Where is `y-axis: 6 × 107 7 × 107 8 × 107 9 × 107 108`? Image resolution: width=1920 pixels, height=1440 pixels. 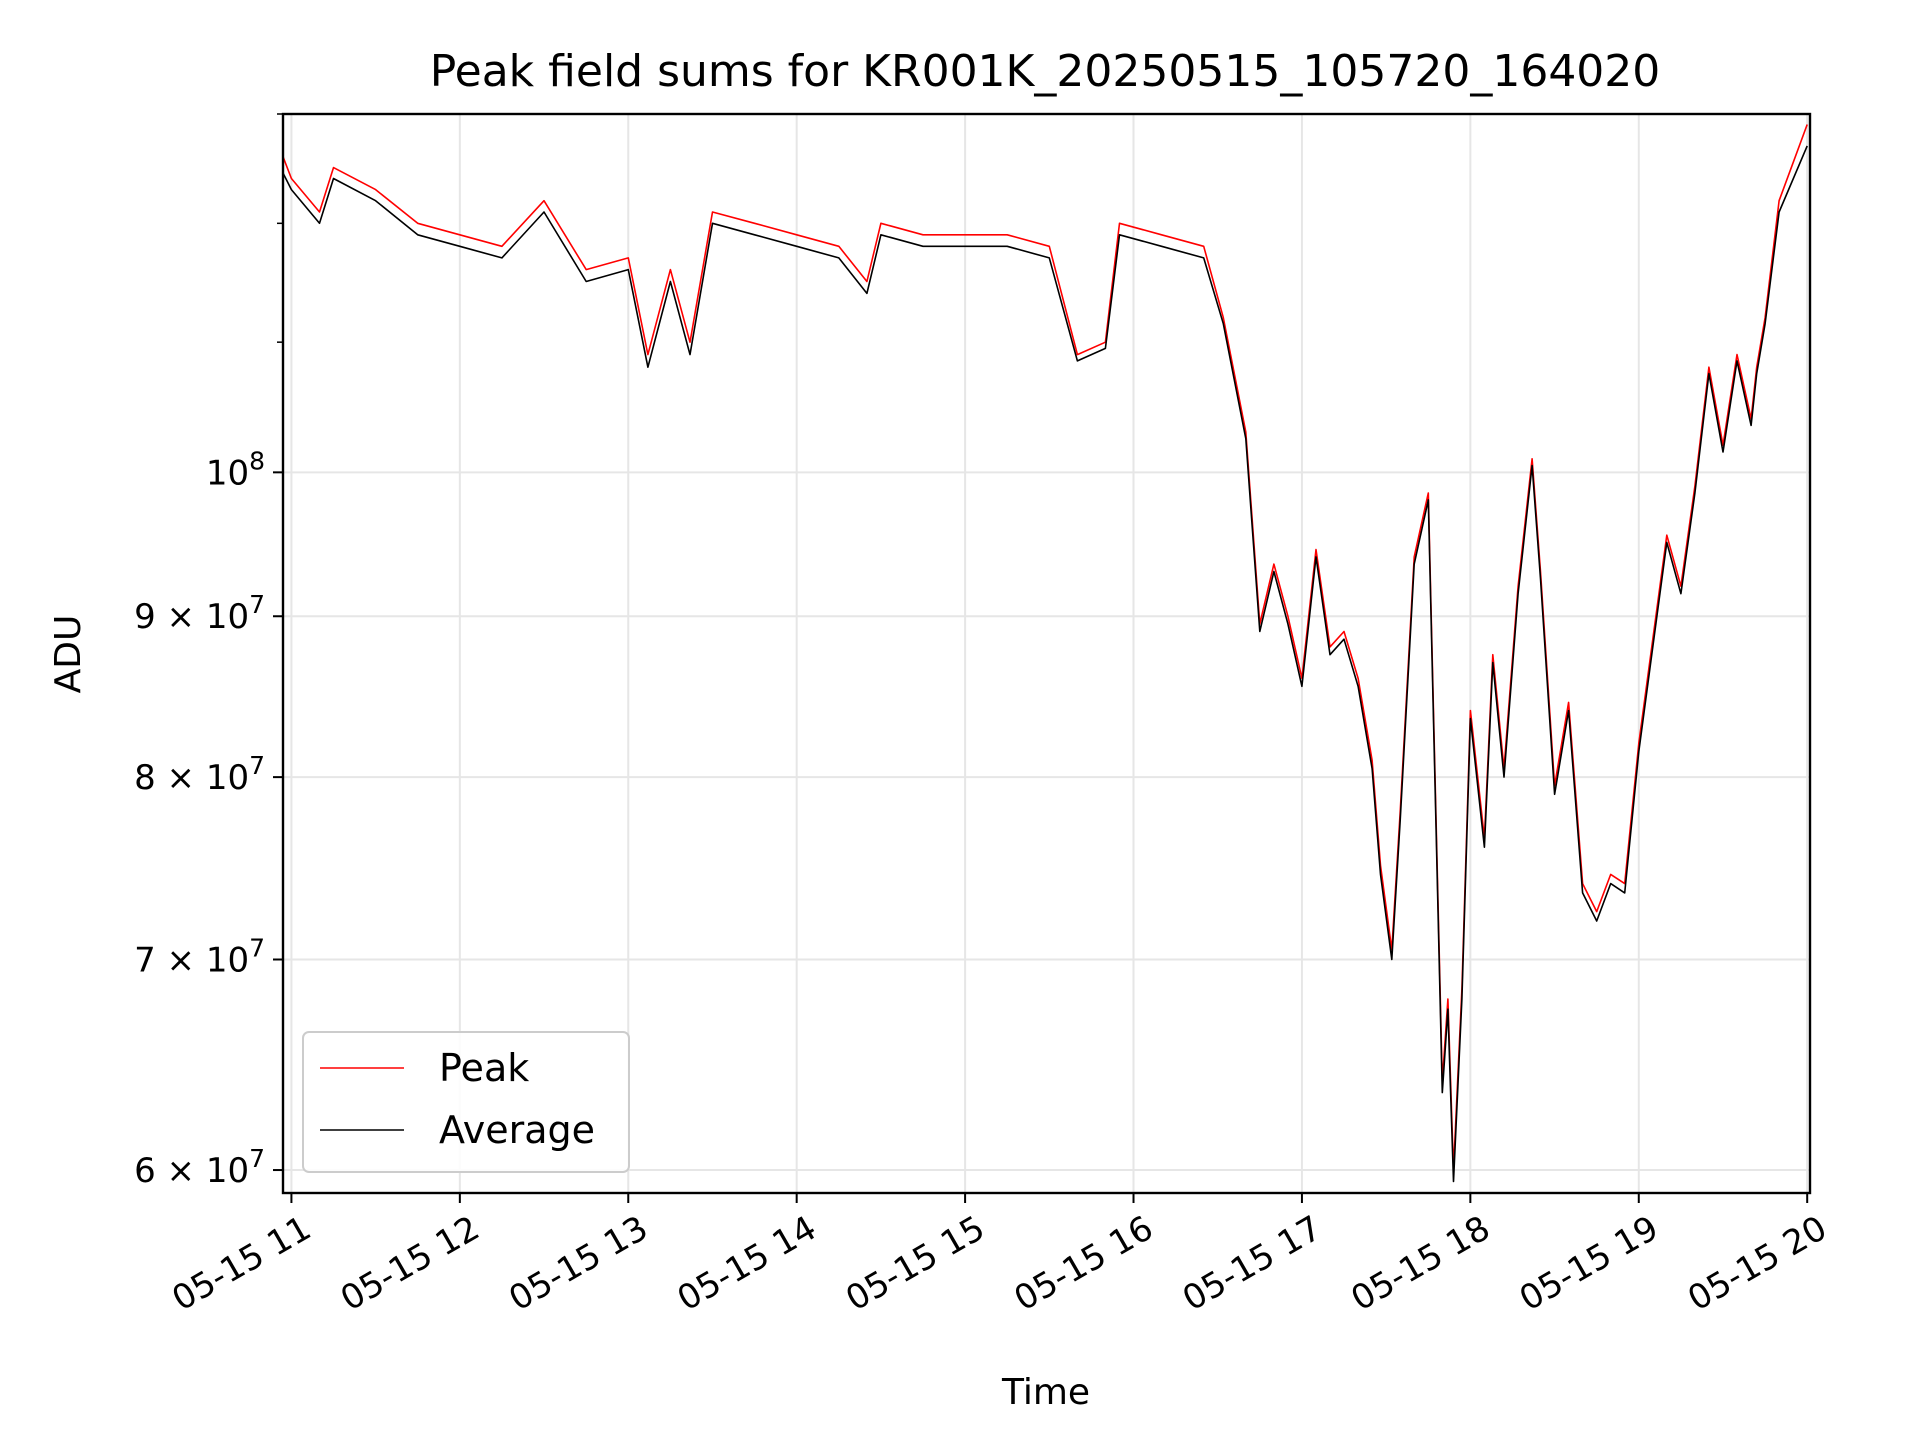 y-axis: 6 × 107 7 × 107 8 × 107 9 × 107 108 is located at coordinates (208, 652).